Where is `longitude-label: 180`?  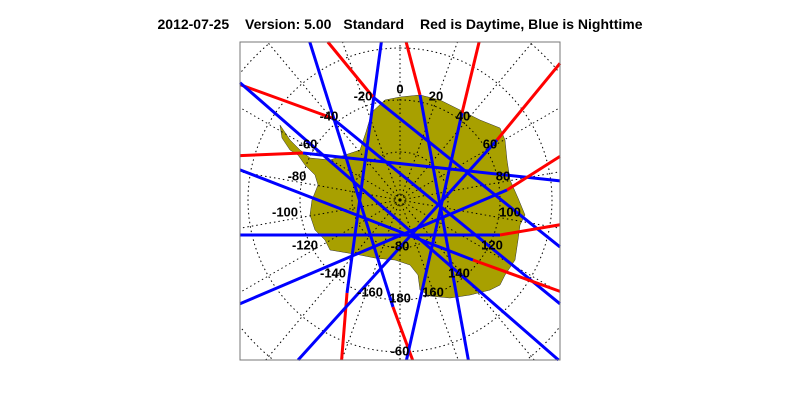
longitude-label: 180 is located at coordinates (400, 297).